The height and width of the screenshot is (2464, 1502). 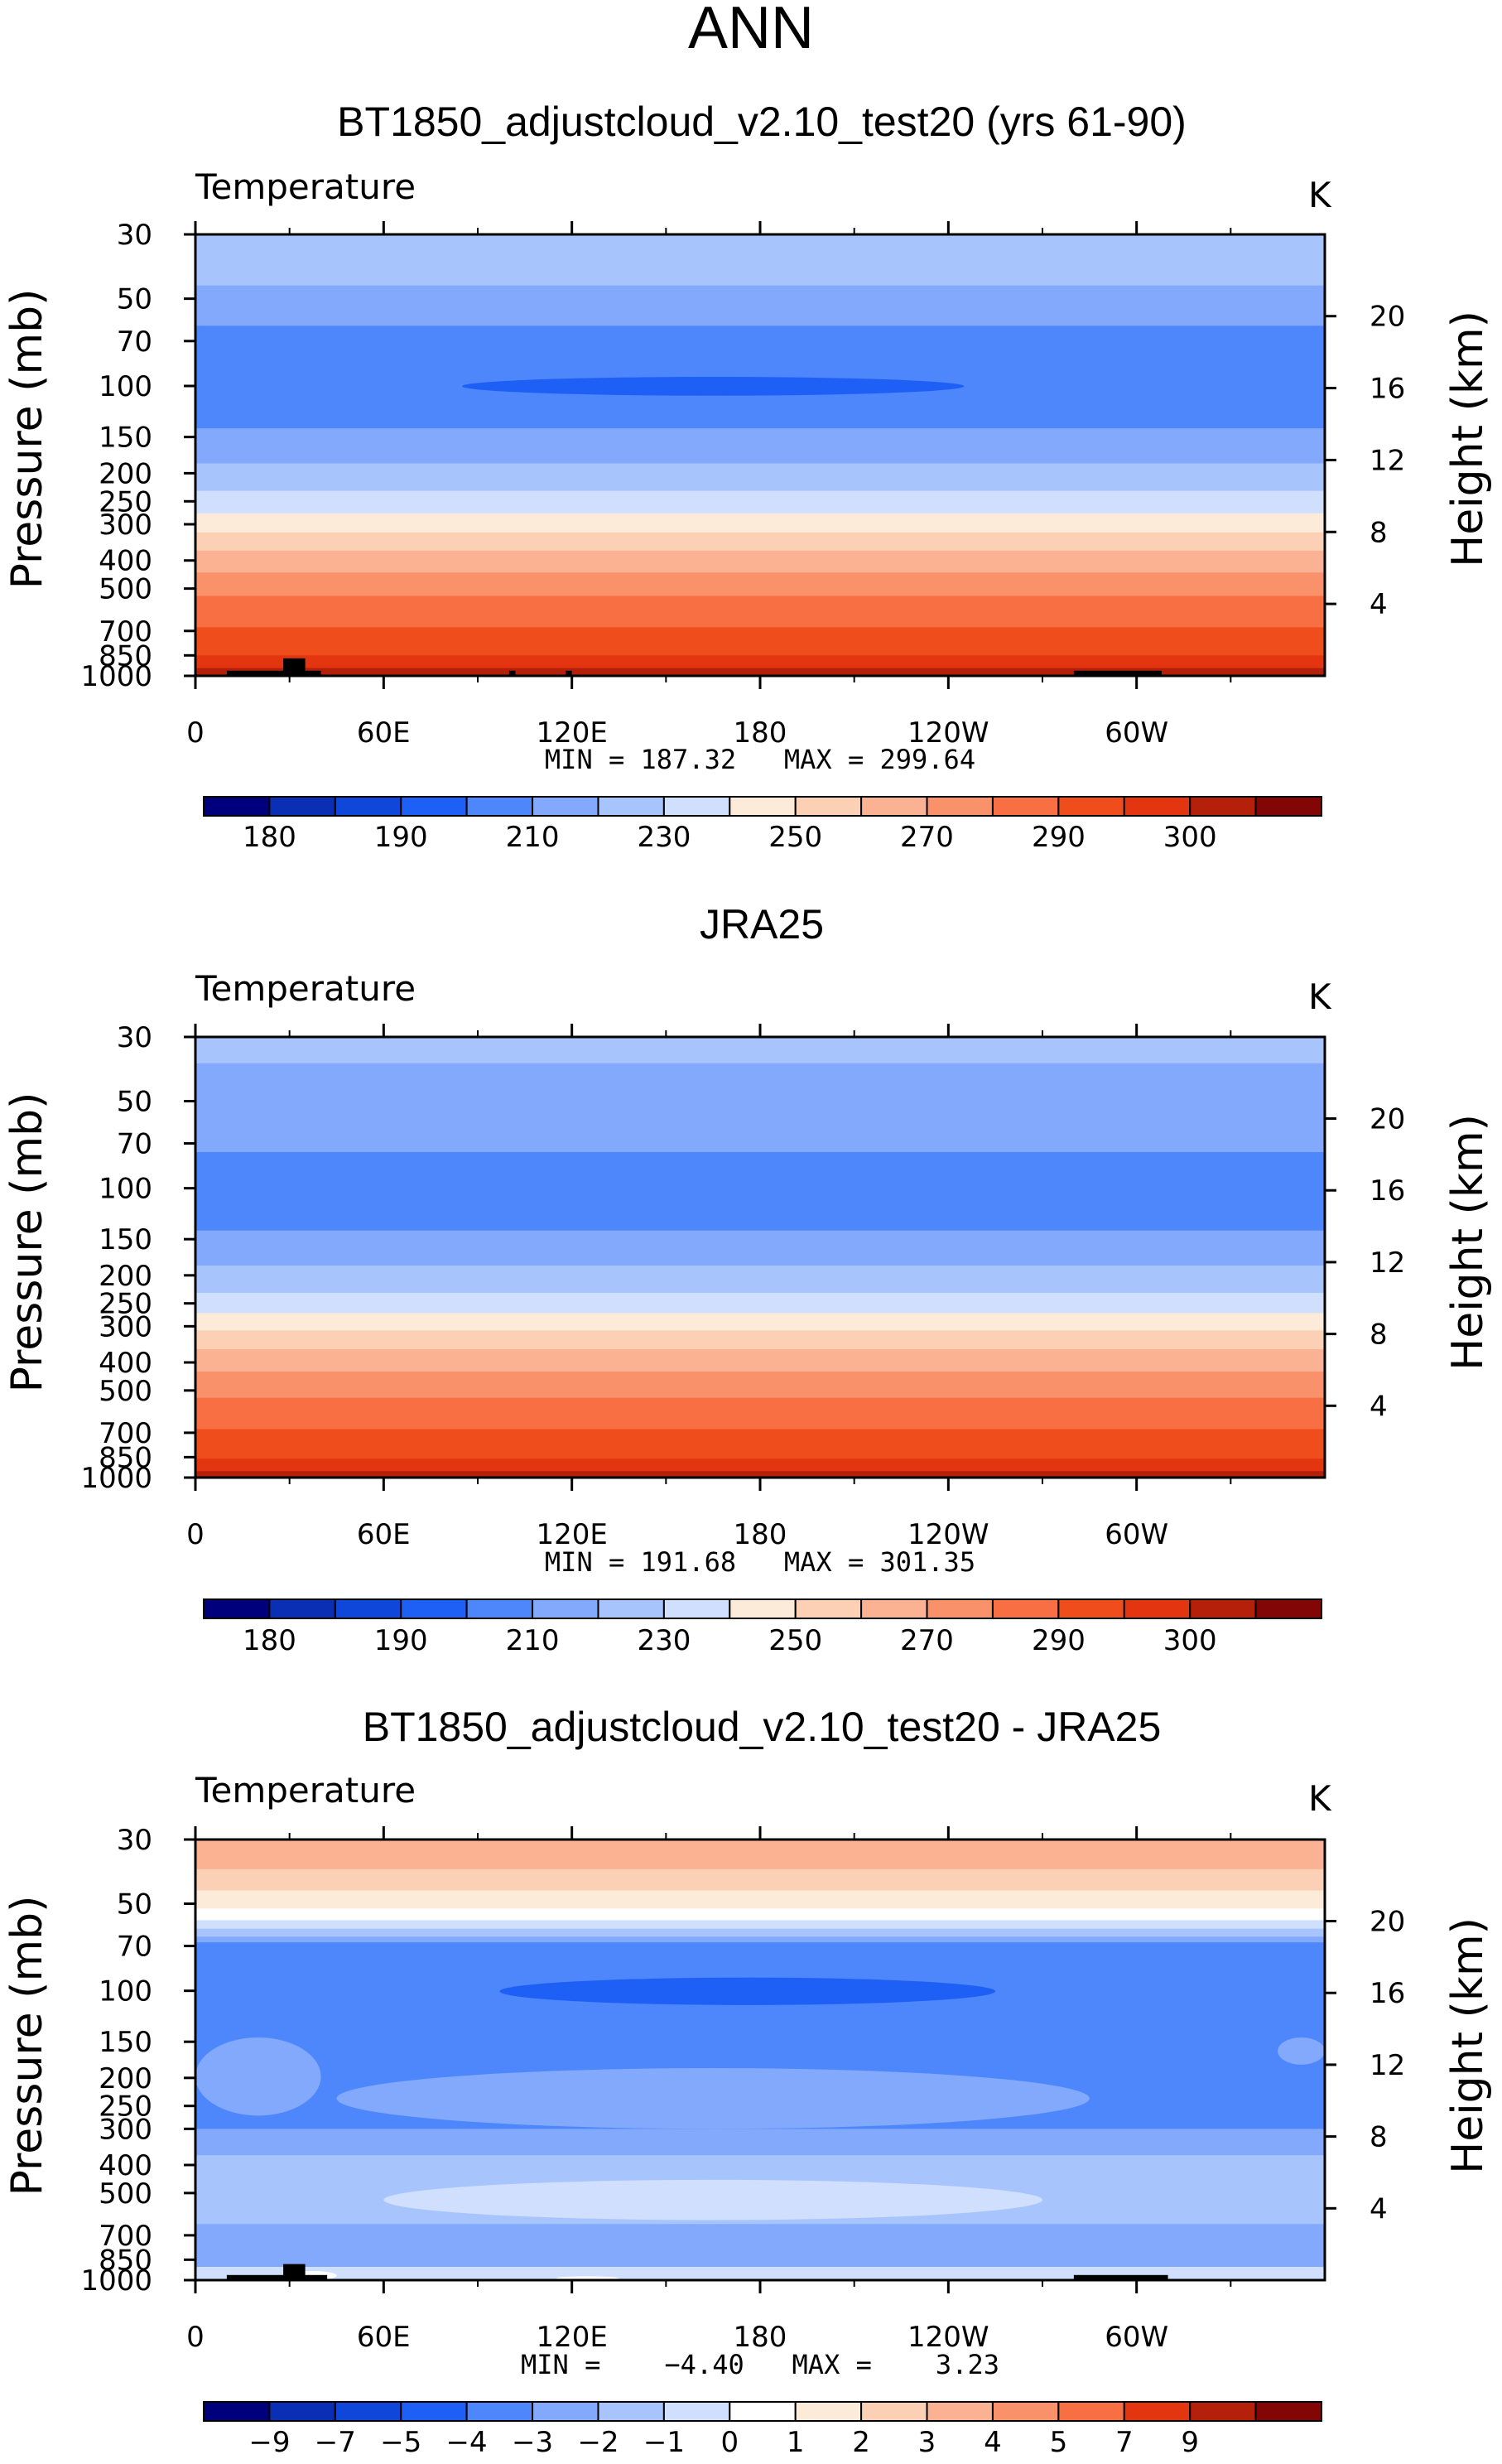 I want to click on y2-tick-label: 4, so click(x=1379, y=2208).